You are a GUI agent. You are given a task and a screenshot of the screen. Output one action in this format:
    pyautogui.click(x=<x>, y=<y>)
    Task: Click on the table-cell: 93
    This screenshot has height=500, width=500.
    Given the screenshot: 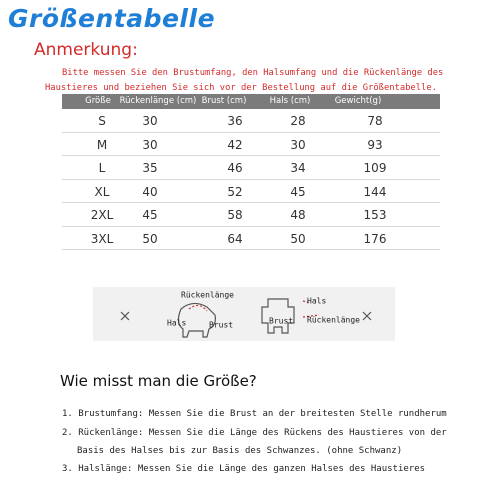 What is the action you would take?
    pyautogui.click(x=375, y=144)
    